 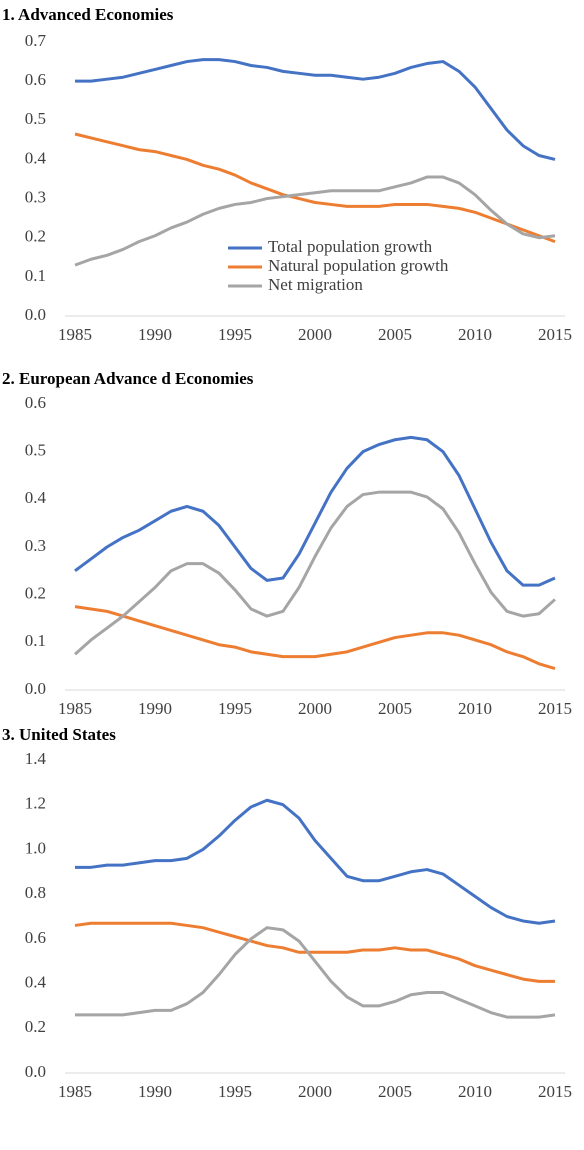 I want to click on y-tick-label: 1.2, so click(x=35, y=803).